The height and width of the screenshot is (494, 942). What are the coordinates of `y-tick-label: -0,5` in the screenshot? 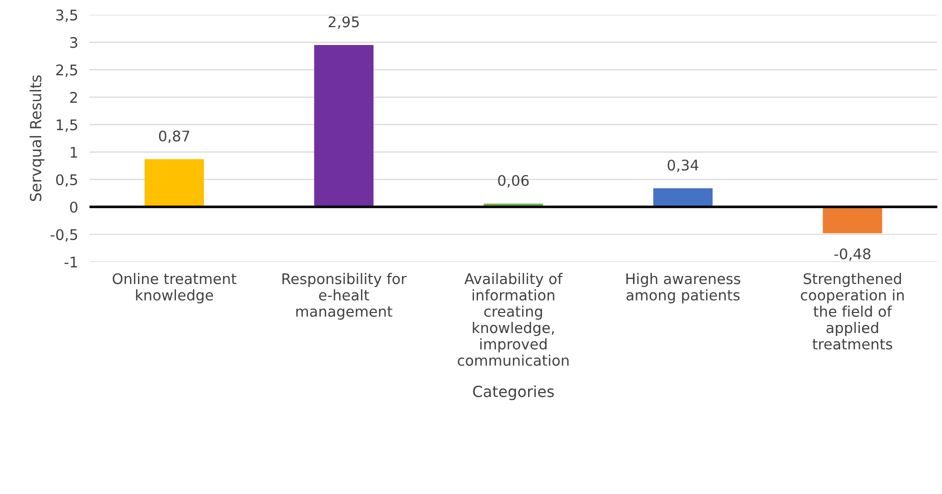 It's located at (64, 235).